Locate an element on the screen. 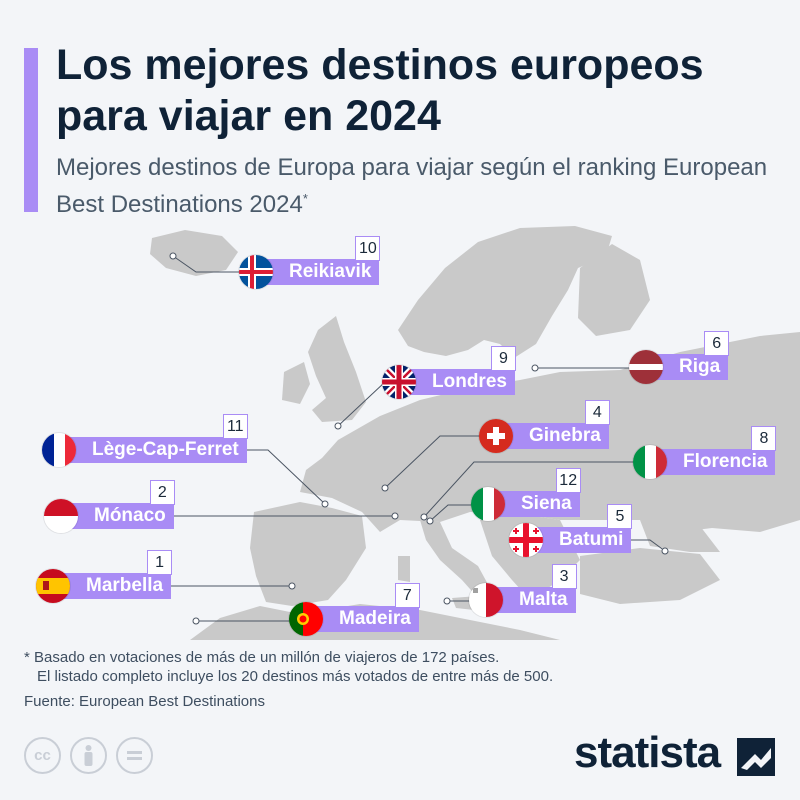 This screenshot has width=800, height=800. destination-name: Siena is located at coordinates (546, 503).